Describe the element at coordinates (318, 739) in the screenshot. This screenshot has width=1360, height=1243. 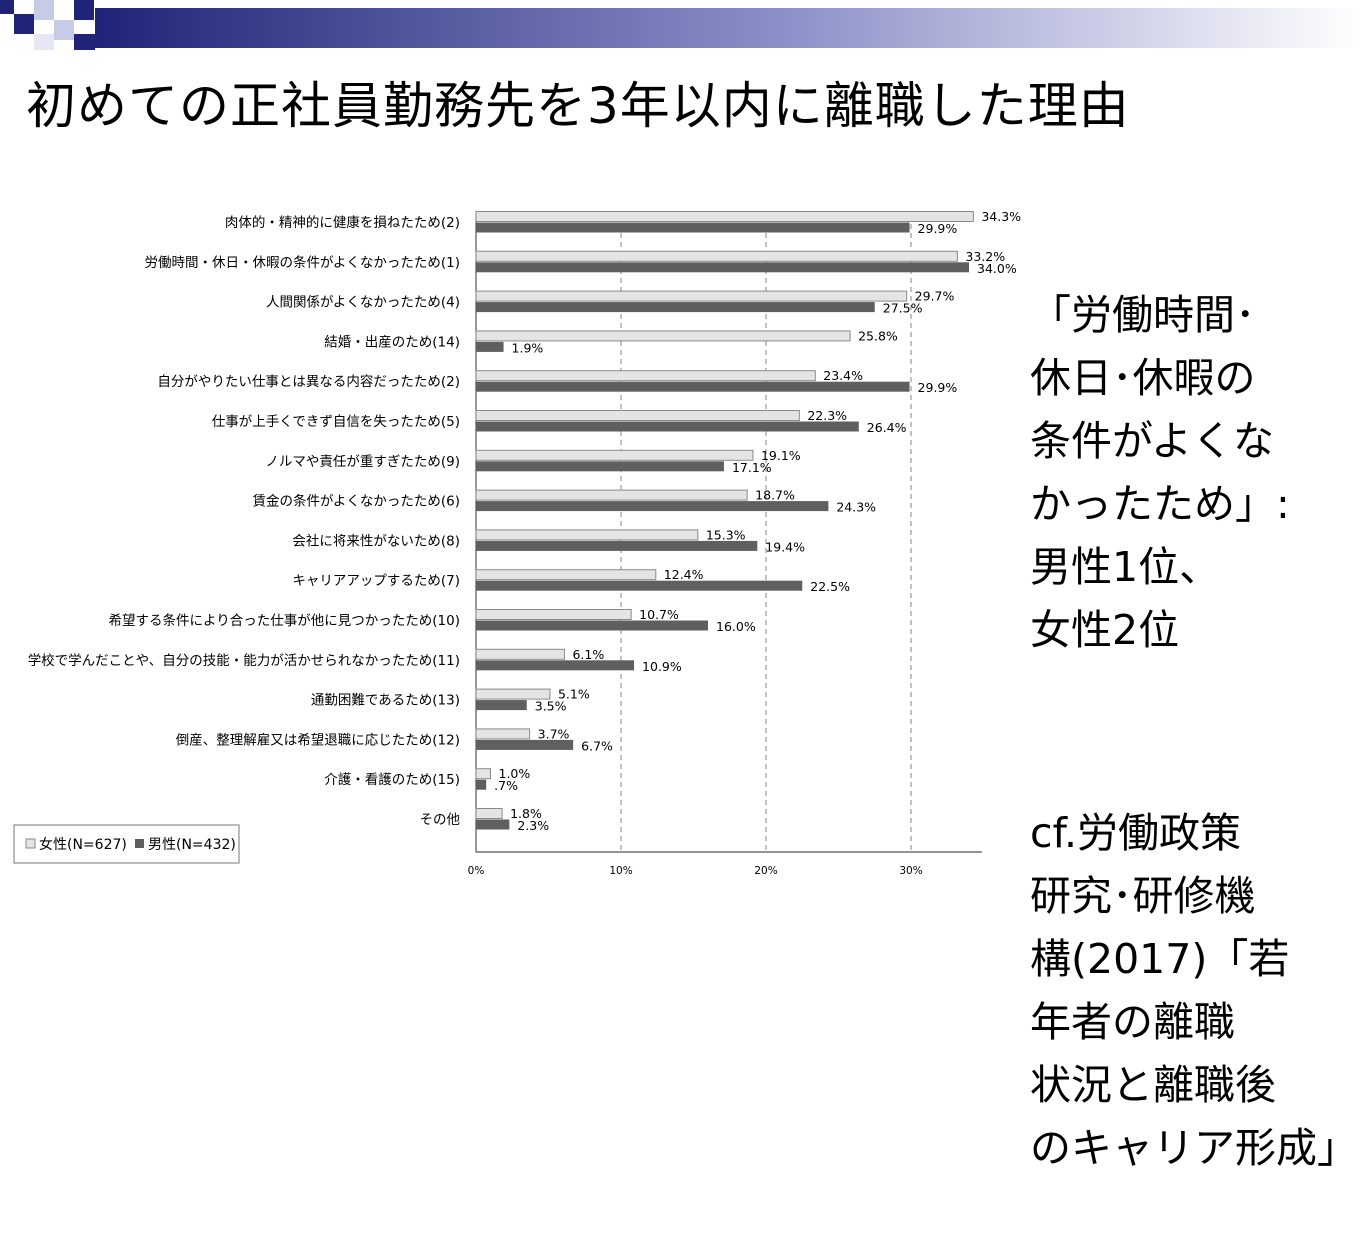
I see `category-label: 倒産、整理解雇又は希望退職に応じたため(12)` at that location.